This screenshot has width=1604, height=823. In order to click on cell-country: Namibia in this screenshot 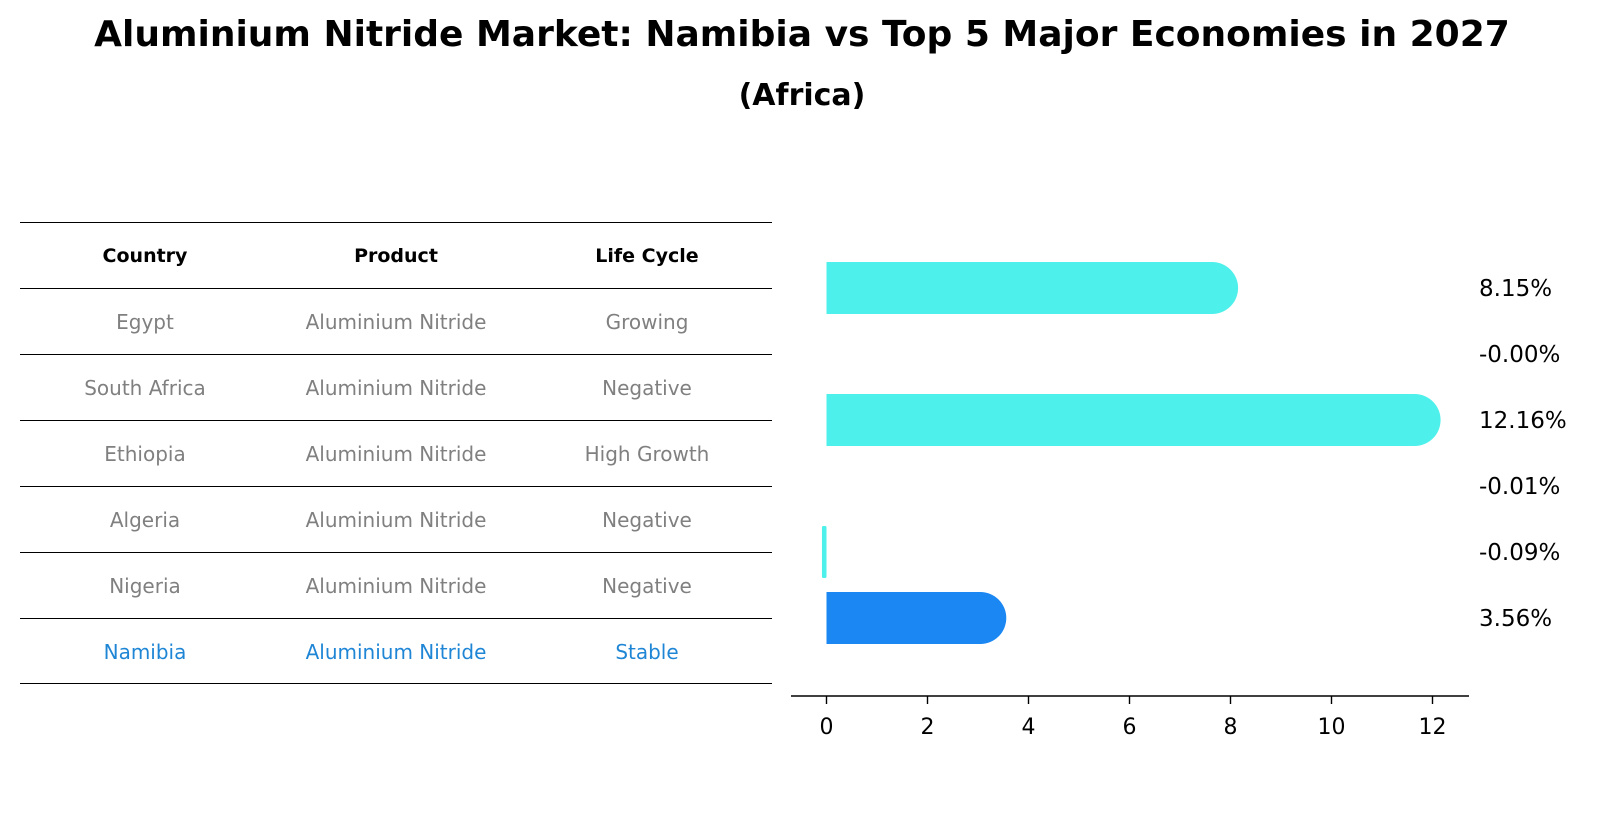, I will do `click(145, 652)`.